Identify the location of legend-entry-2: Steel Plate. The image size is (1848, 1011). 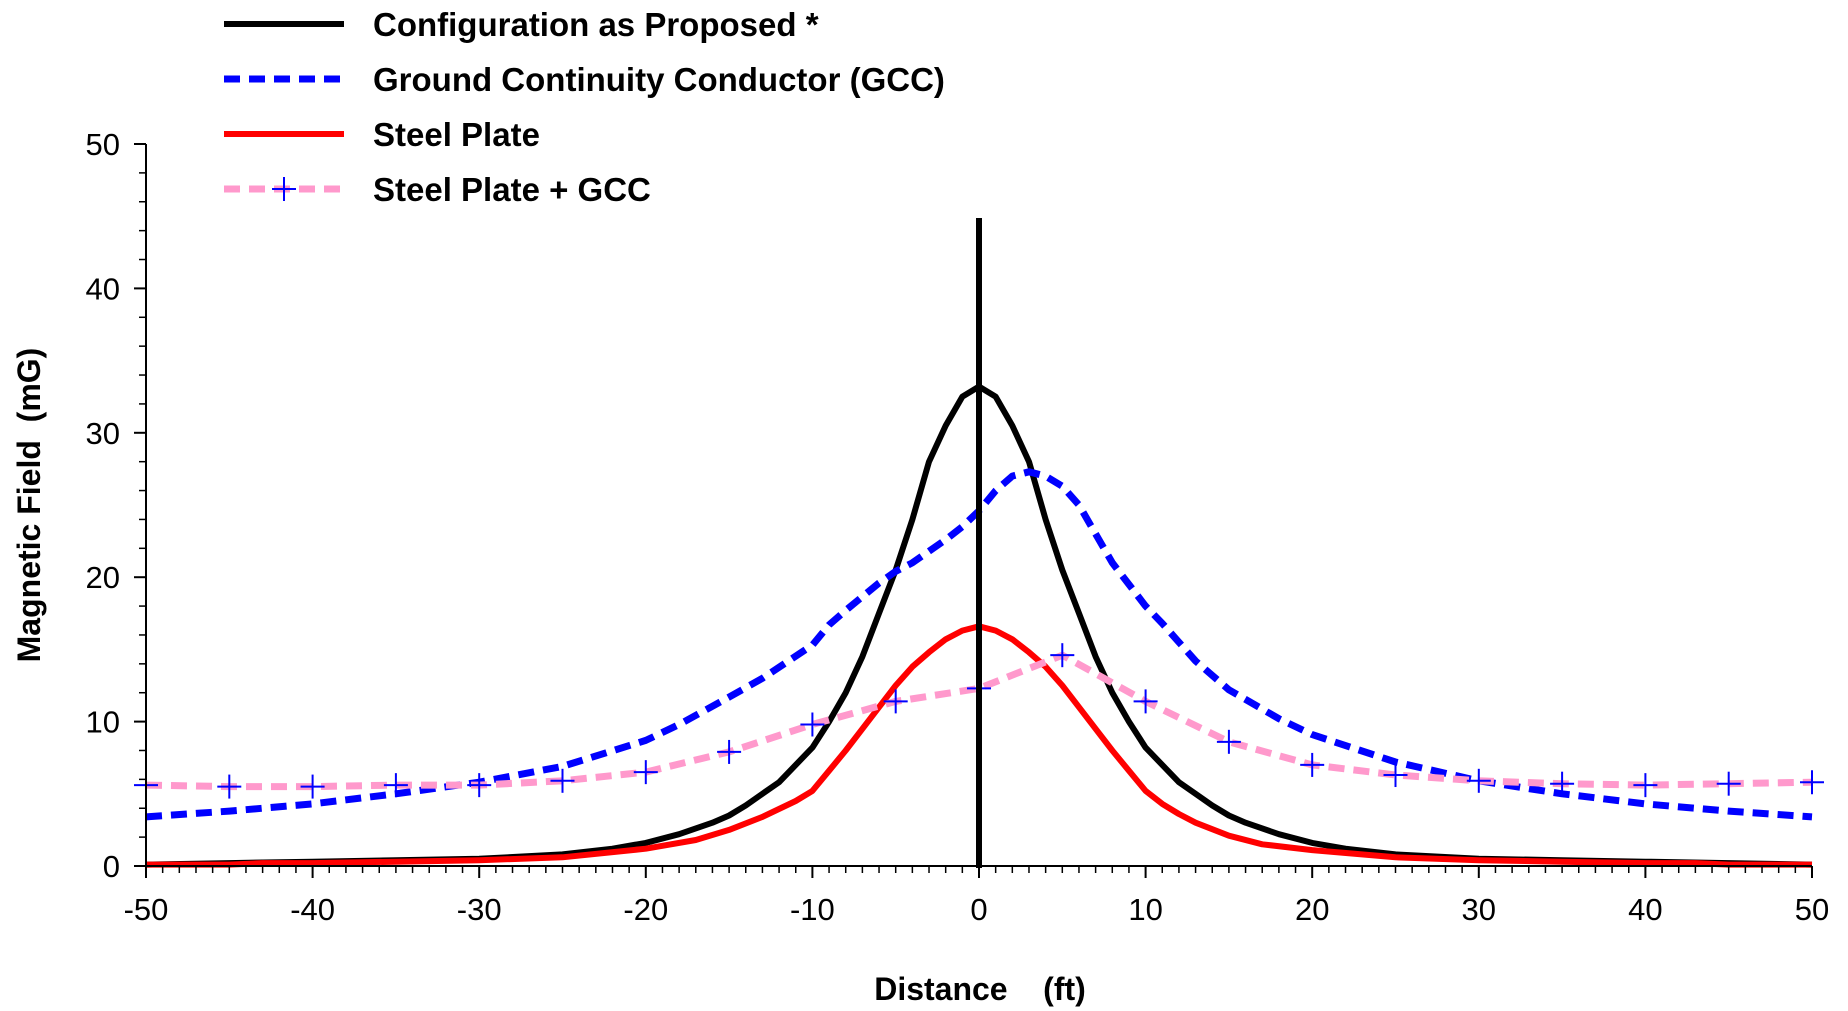
(382, 134).